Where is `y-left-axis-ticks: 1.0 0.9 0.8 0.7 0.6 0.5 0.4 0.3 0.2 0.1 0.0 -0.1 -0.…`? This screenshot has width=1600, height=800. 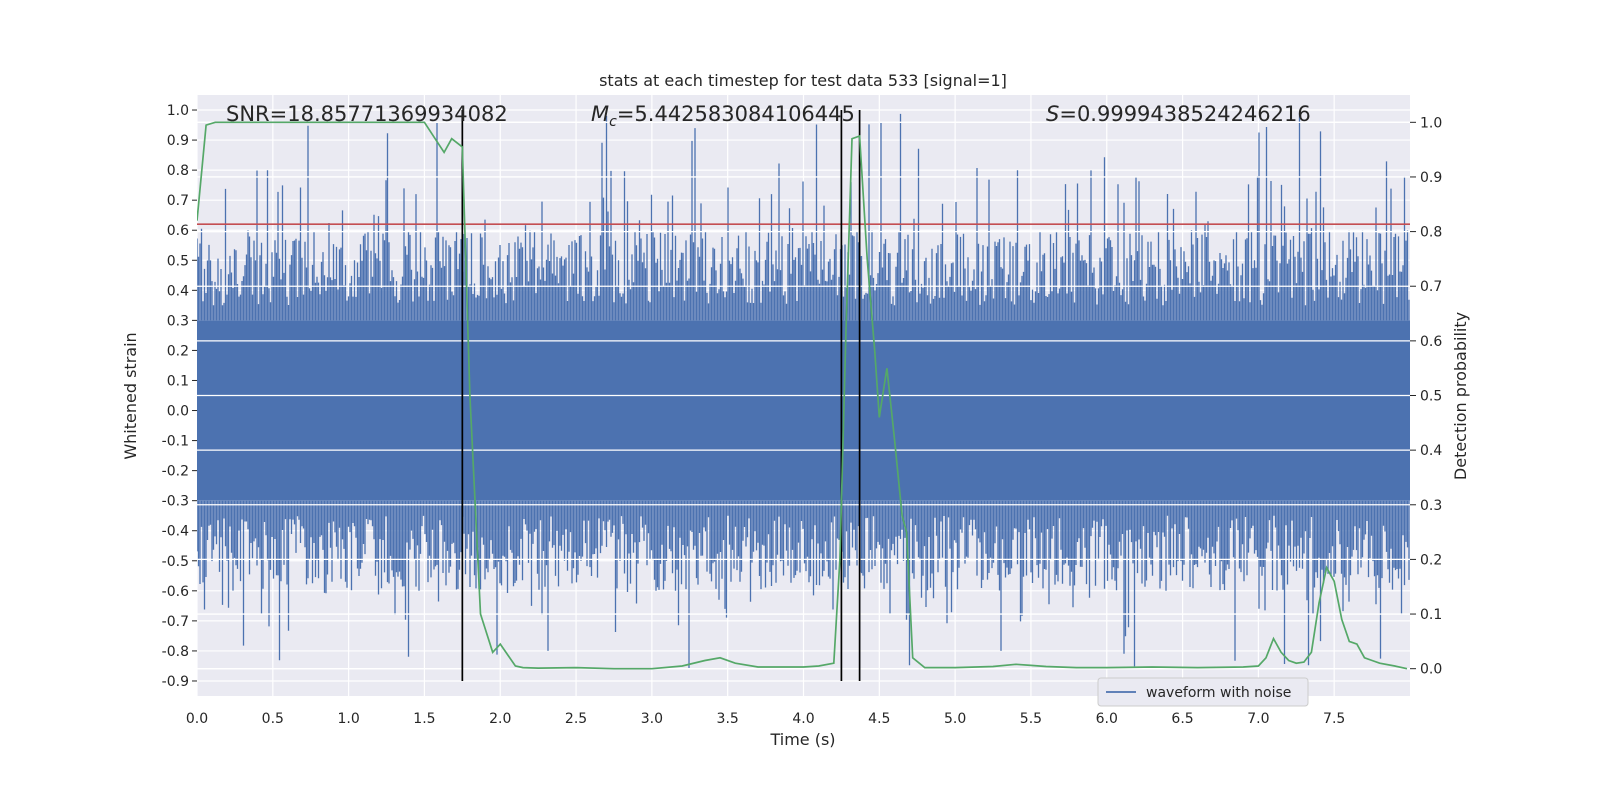
y-left-axis-ticks: 1.0 0.9 0.8 0.7 0.6 0.5 0.4 0.3 0.2 0.1 0.0 -0.1 -0.… is located at coordinates (179, 396).